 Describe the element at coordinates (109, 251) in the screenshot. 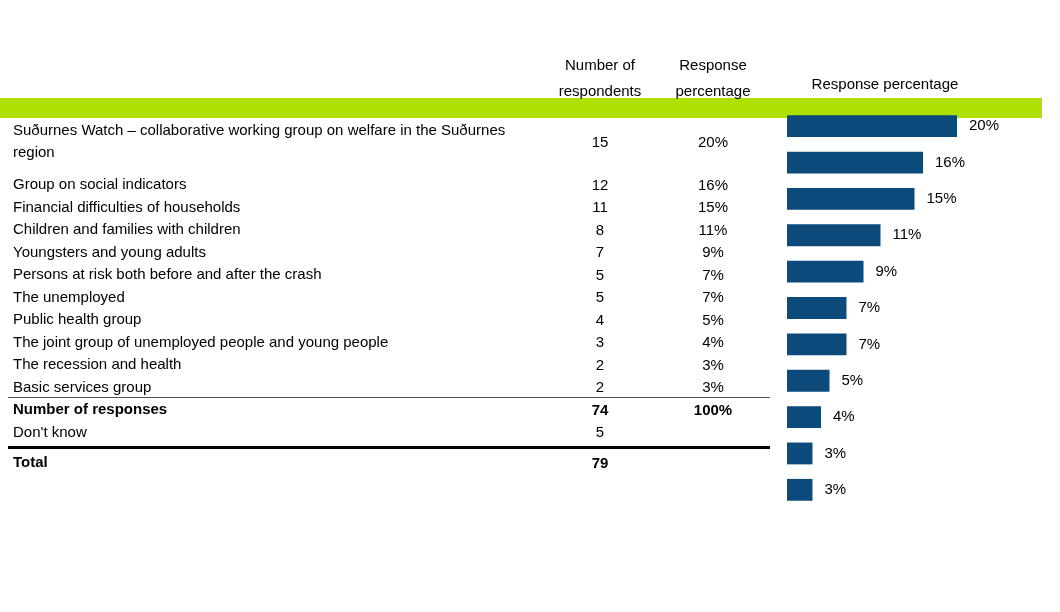

I see `category-label: Youngsters and young adults` at that location.